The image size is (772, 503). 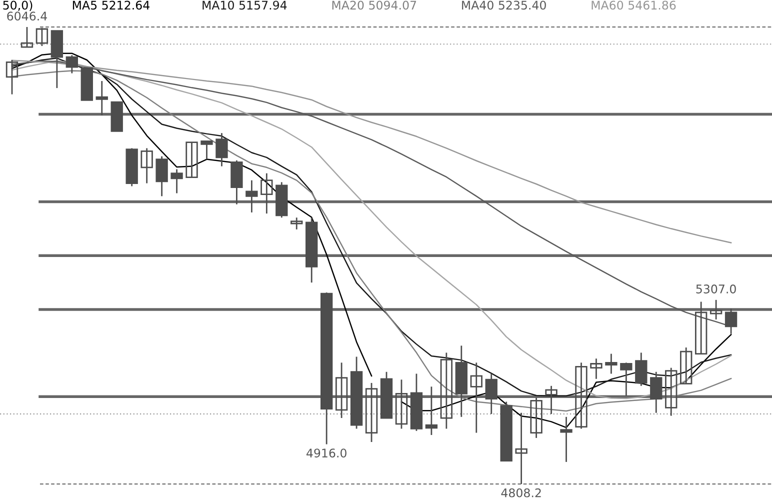 What do you see at coordinates (244, 5) in the screenshot?
I see `text: MA10 5157.94` at bounding box center [244, 5].